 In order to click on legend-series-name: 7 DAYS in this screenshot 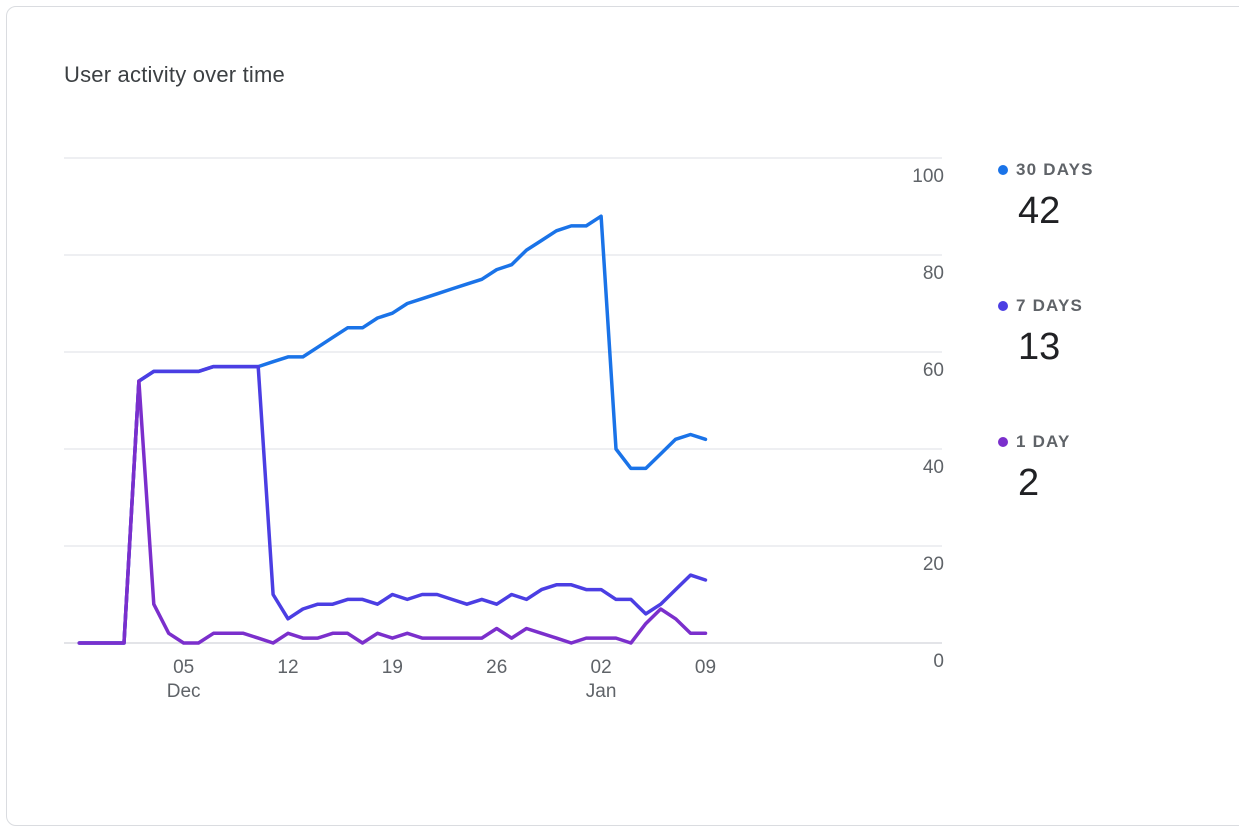, I will do `click(1050, 305)`.